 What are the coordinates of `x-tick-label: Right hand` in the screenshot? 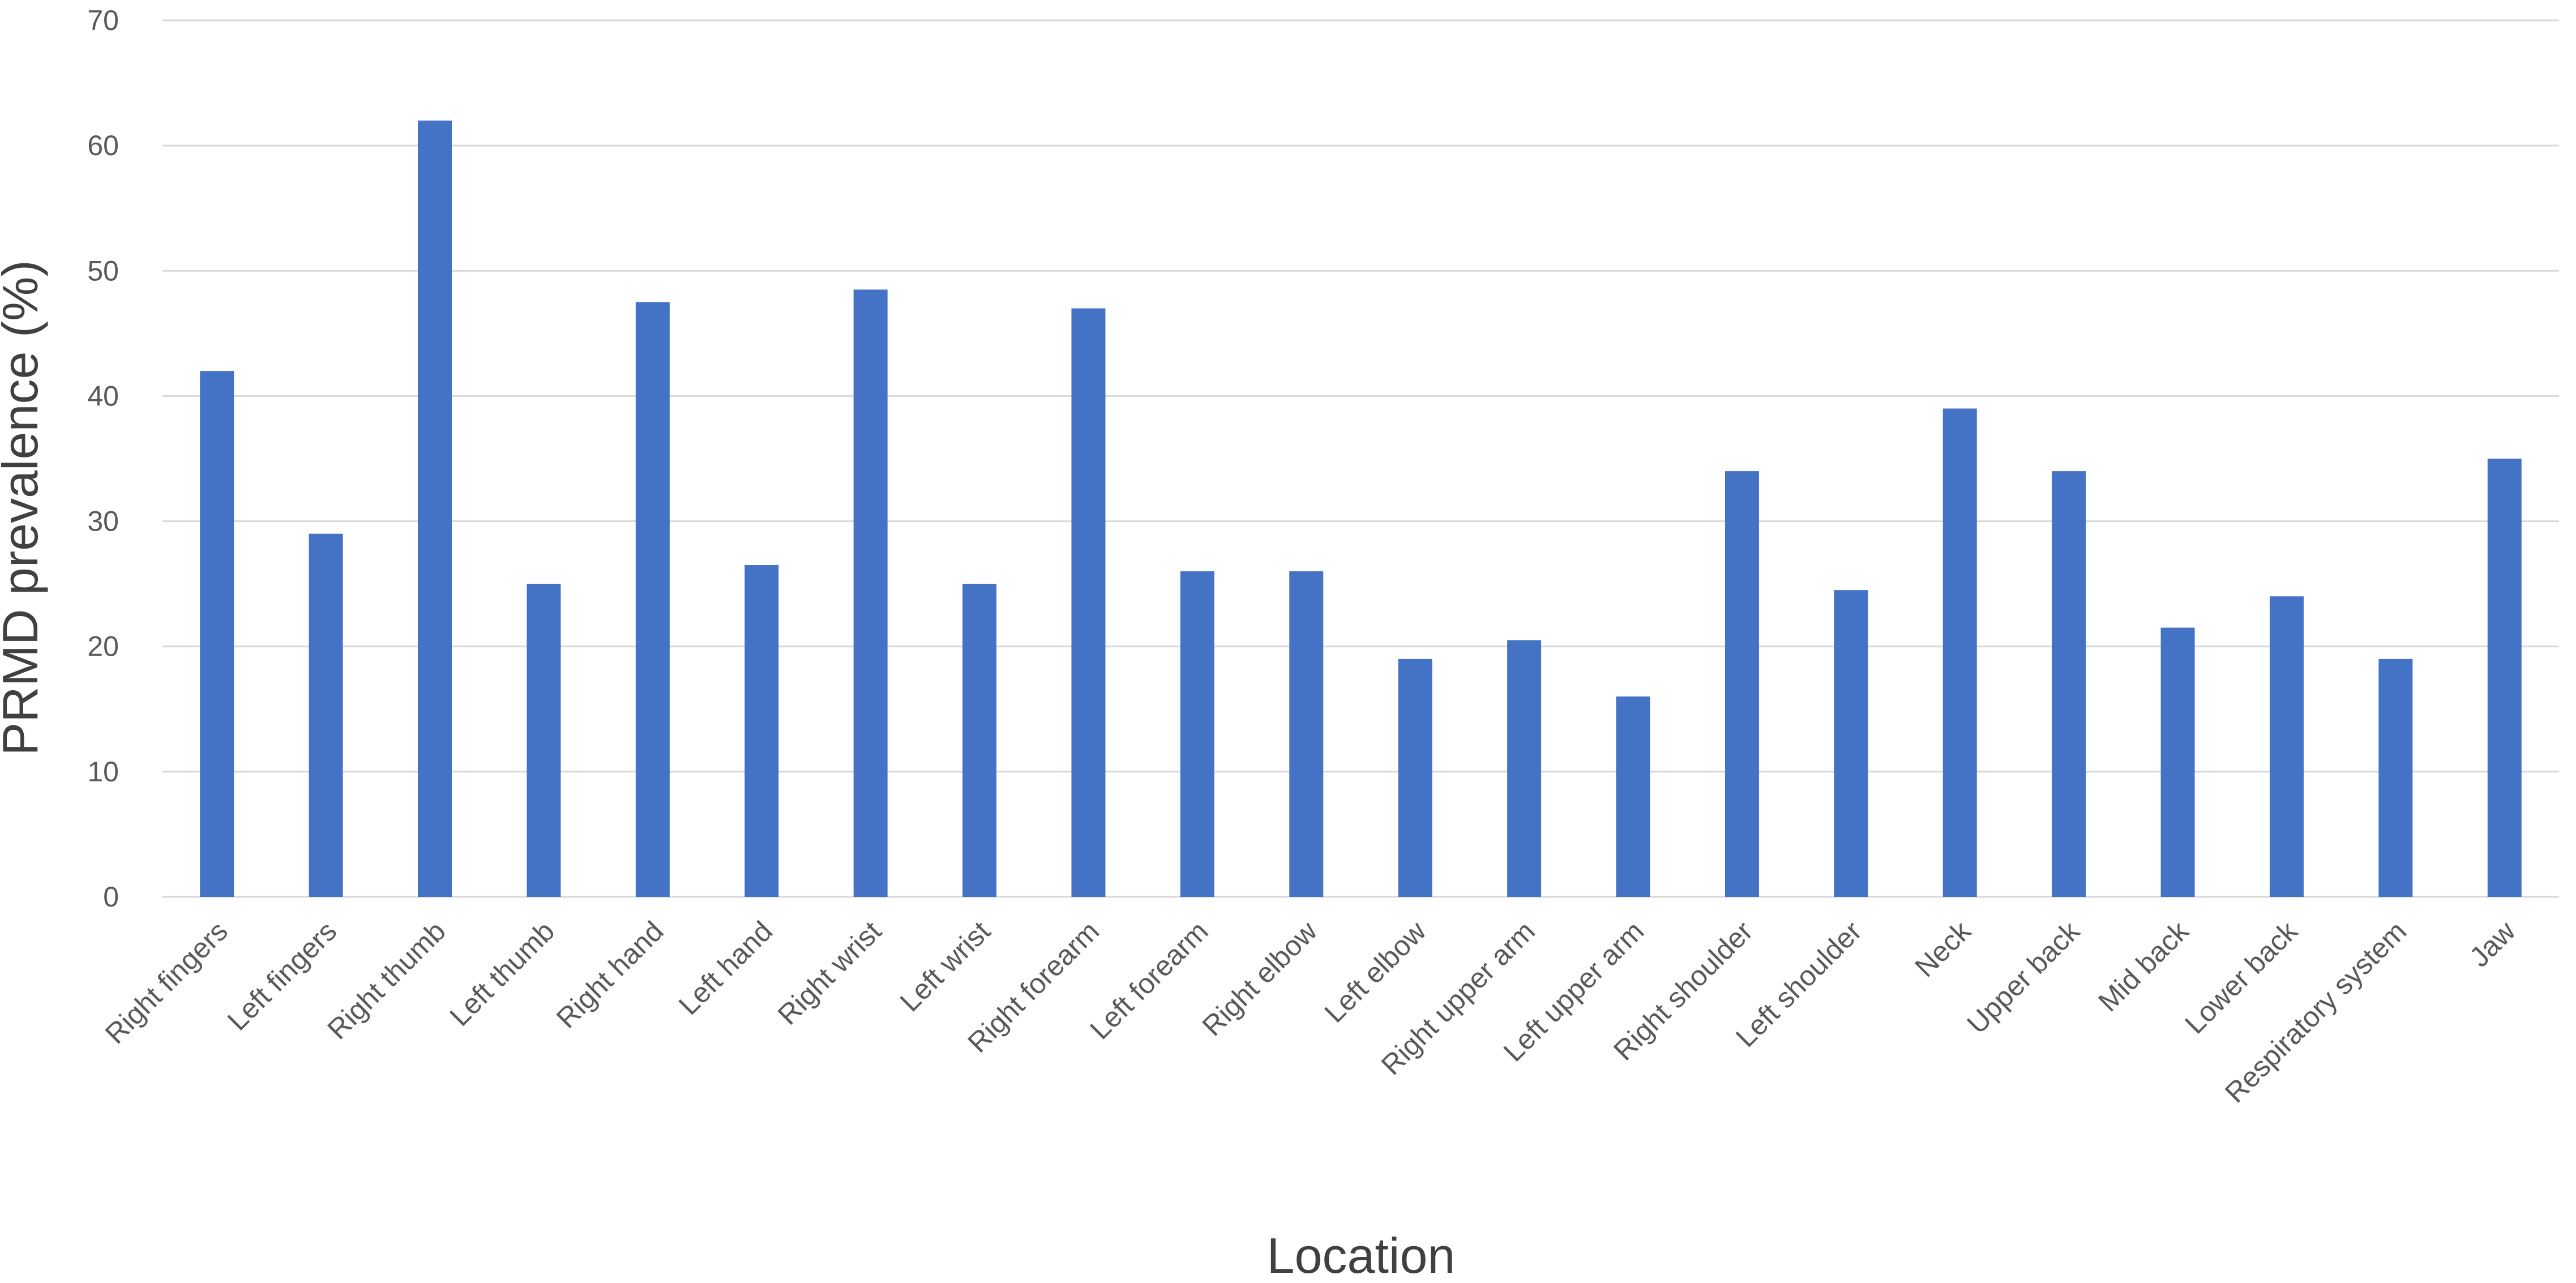 It's located at (610, 974).